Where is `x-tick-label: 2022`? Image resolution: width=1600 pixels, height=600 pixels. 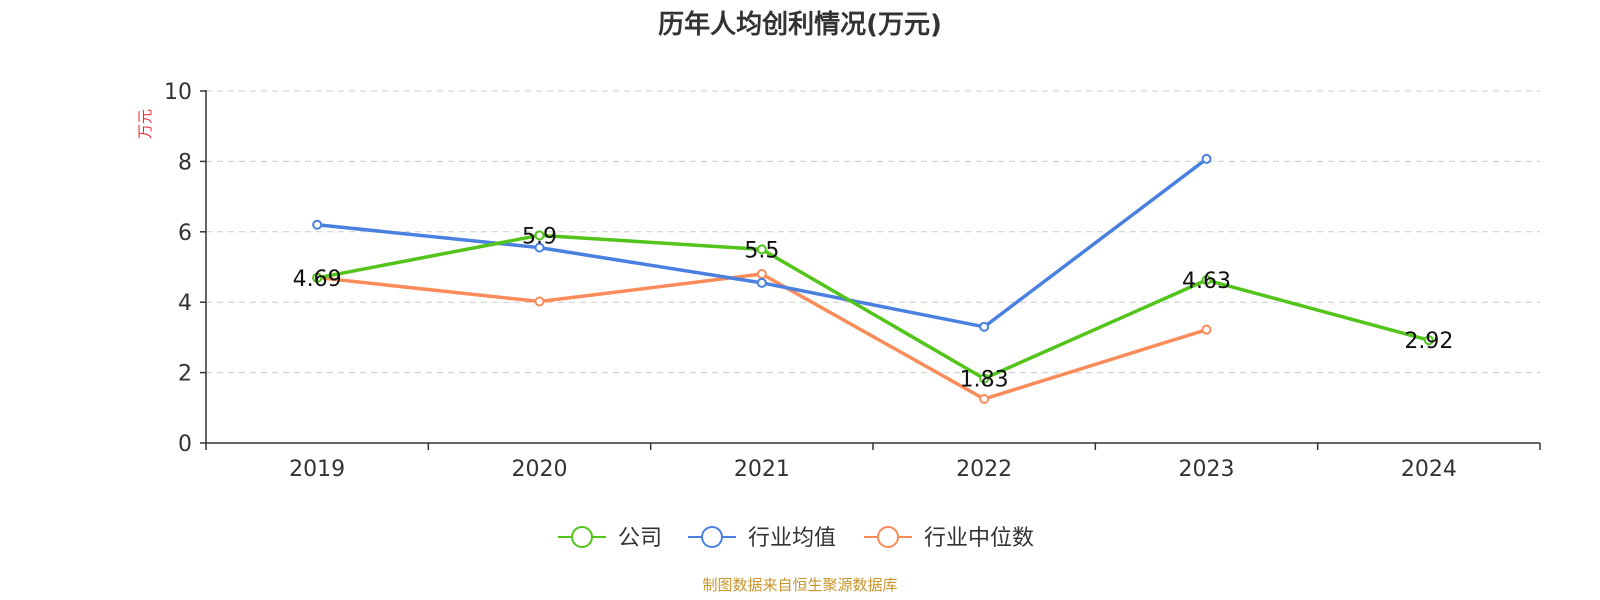 x-tick-label: 2022 is located at coordinates (984, 469).